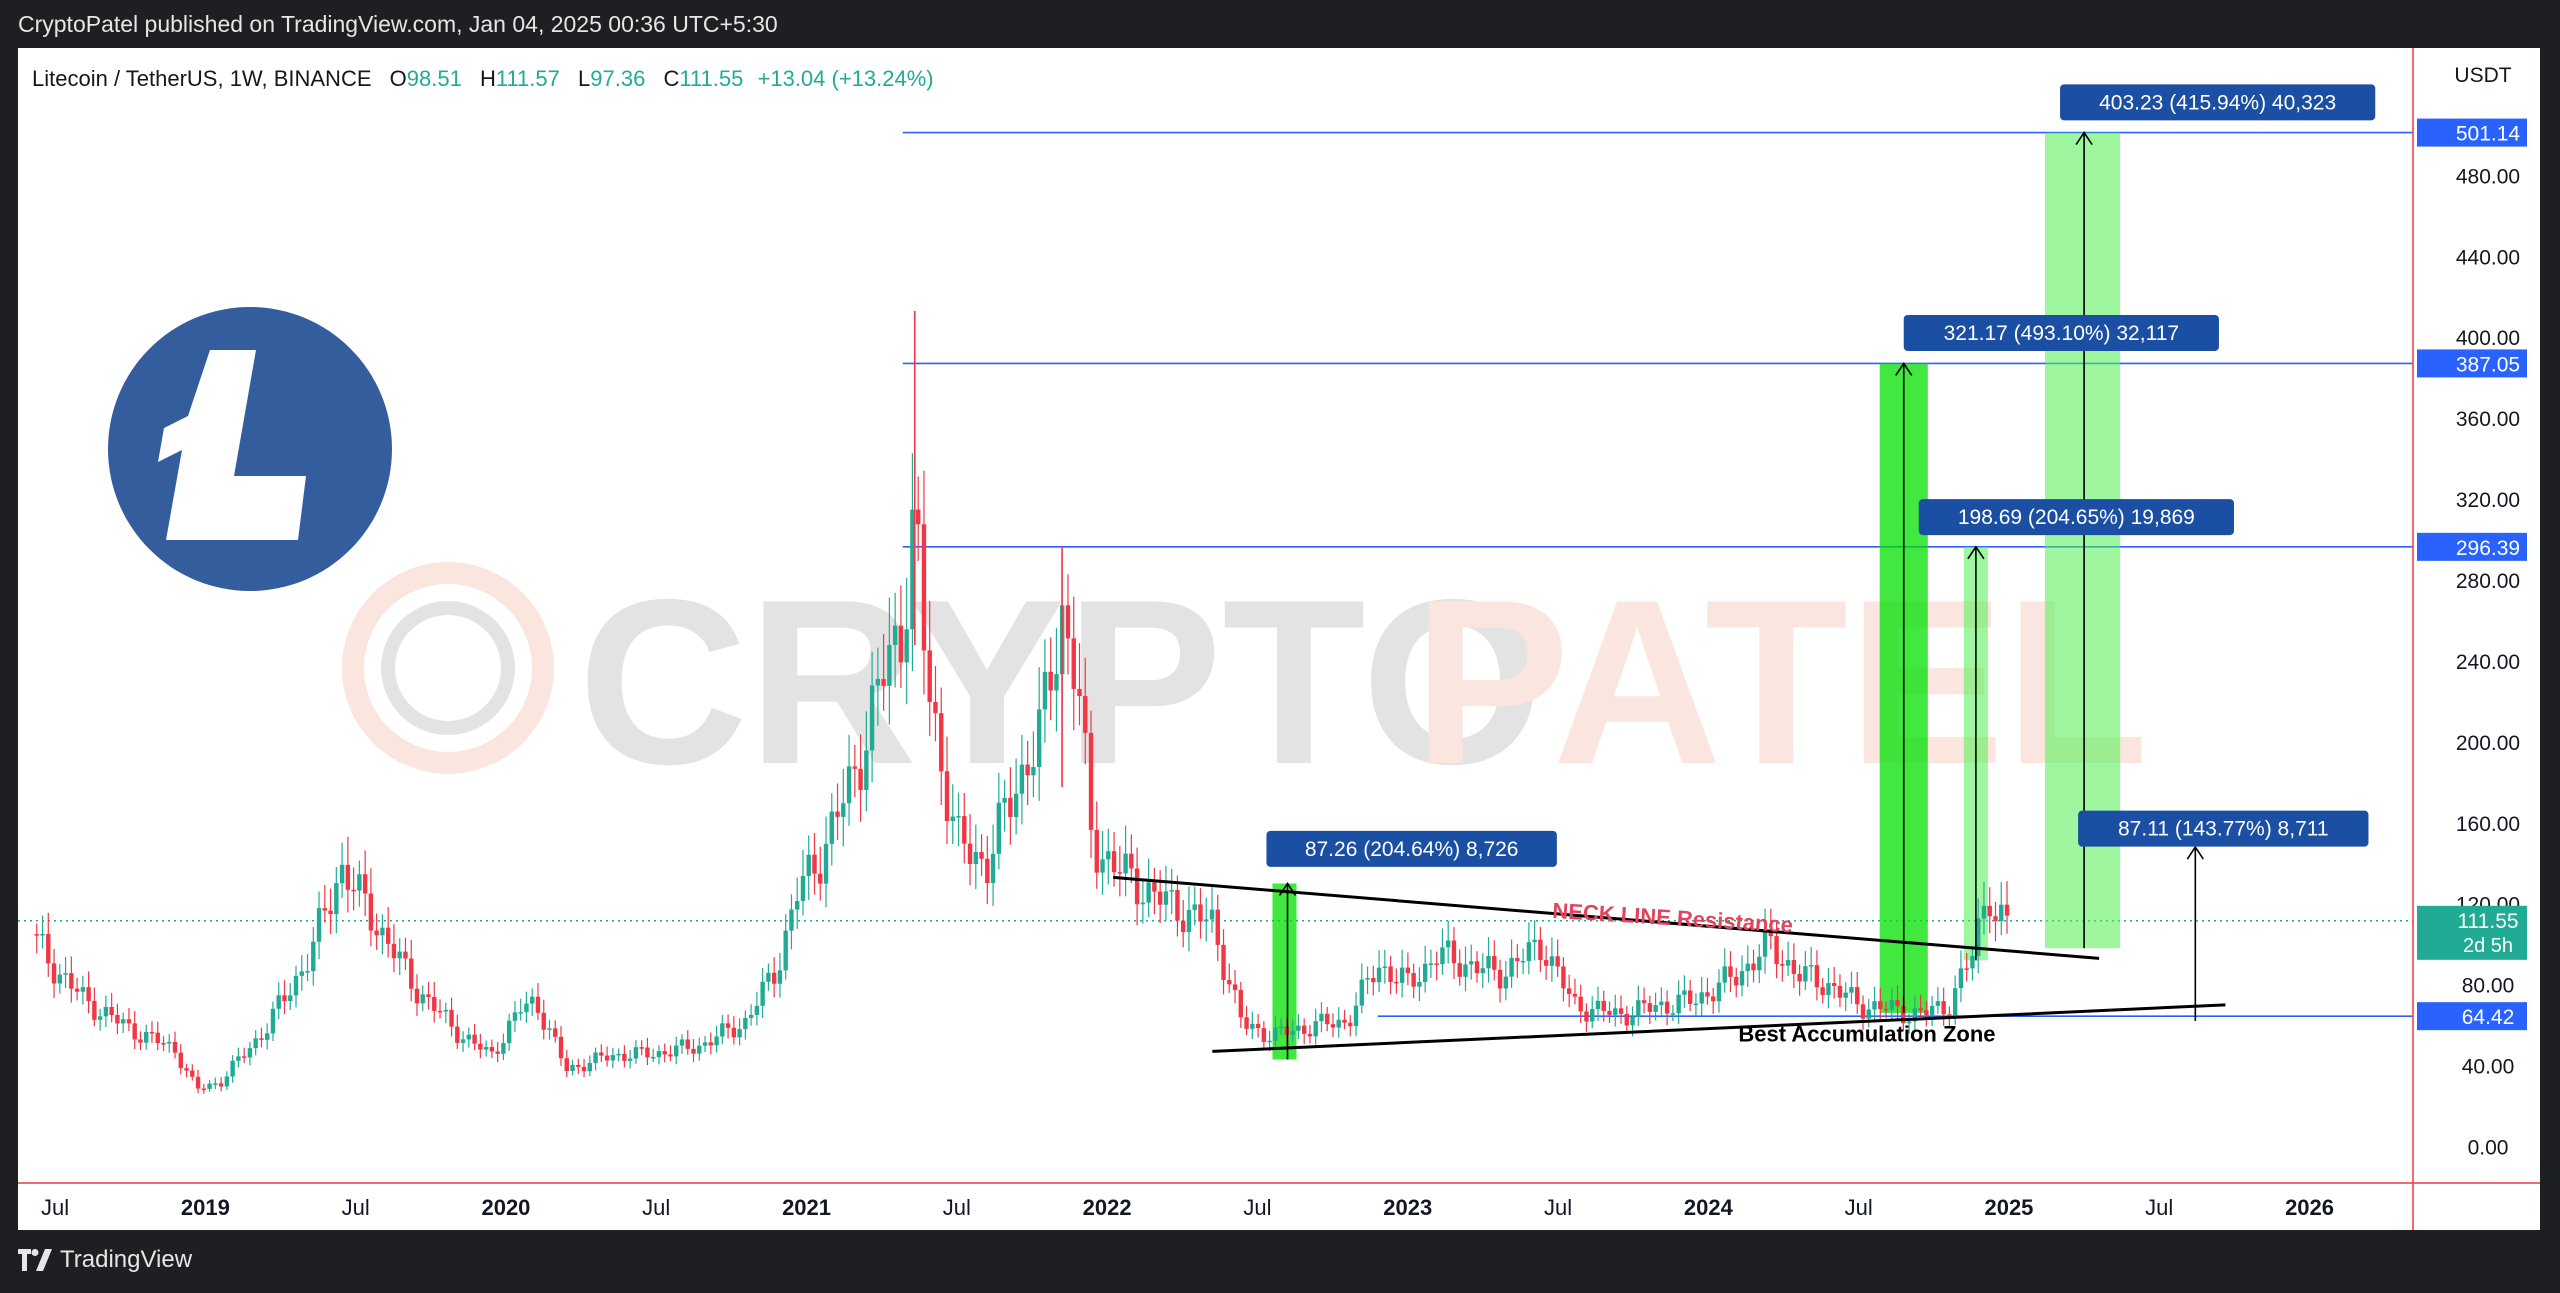 This screenshot has width=2560, height=1293. I want to click on close-value: 111.55, so click(711, 78).